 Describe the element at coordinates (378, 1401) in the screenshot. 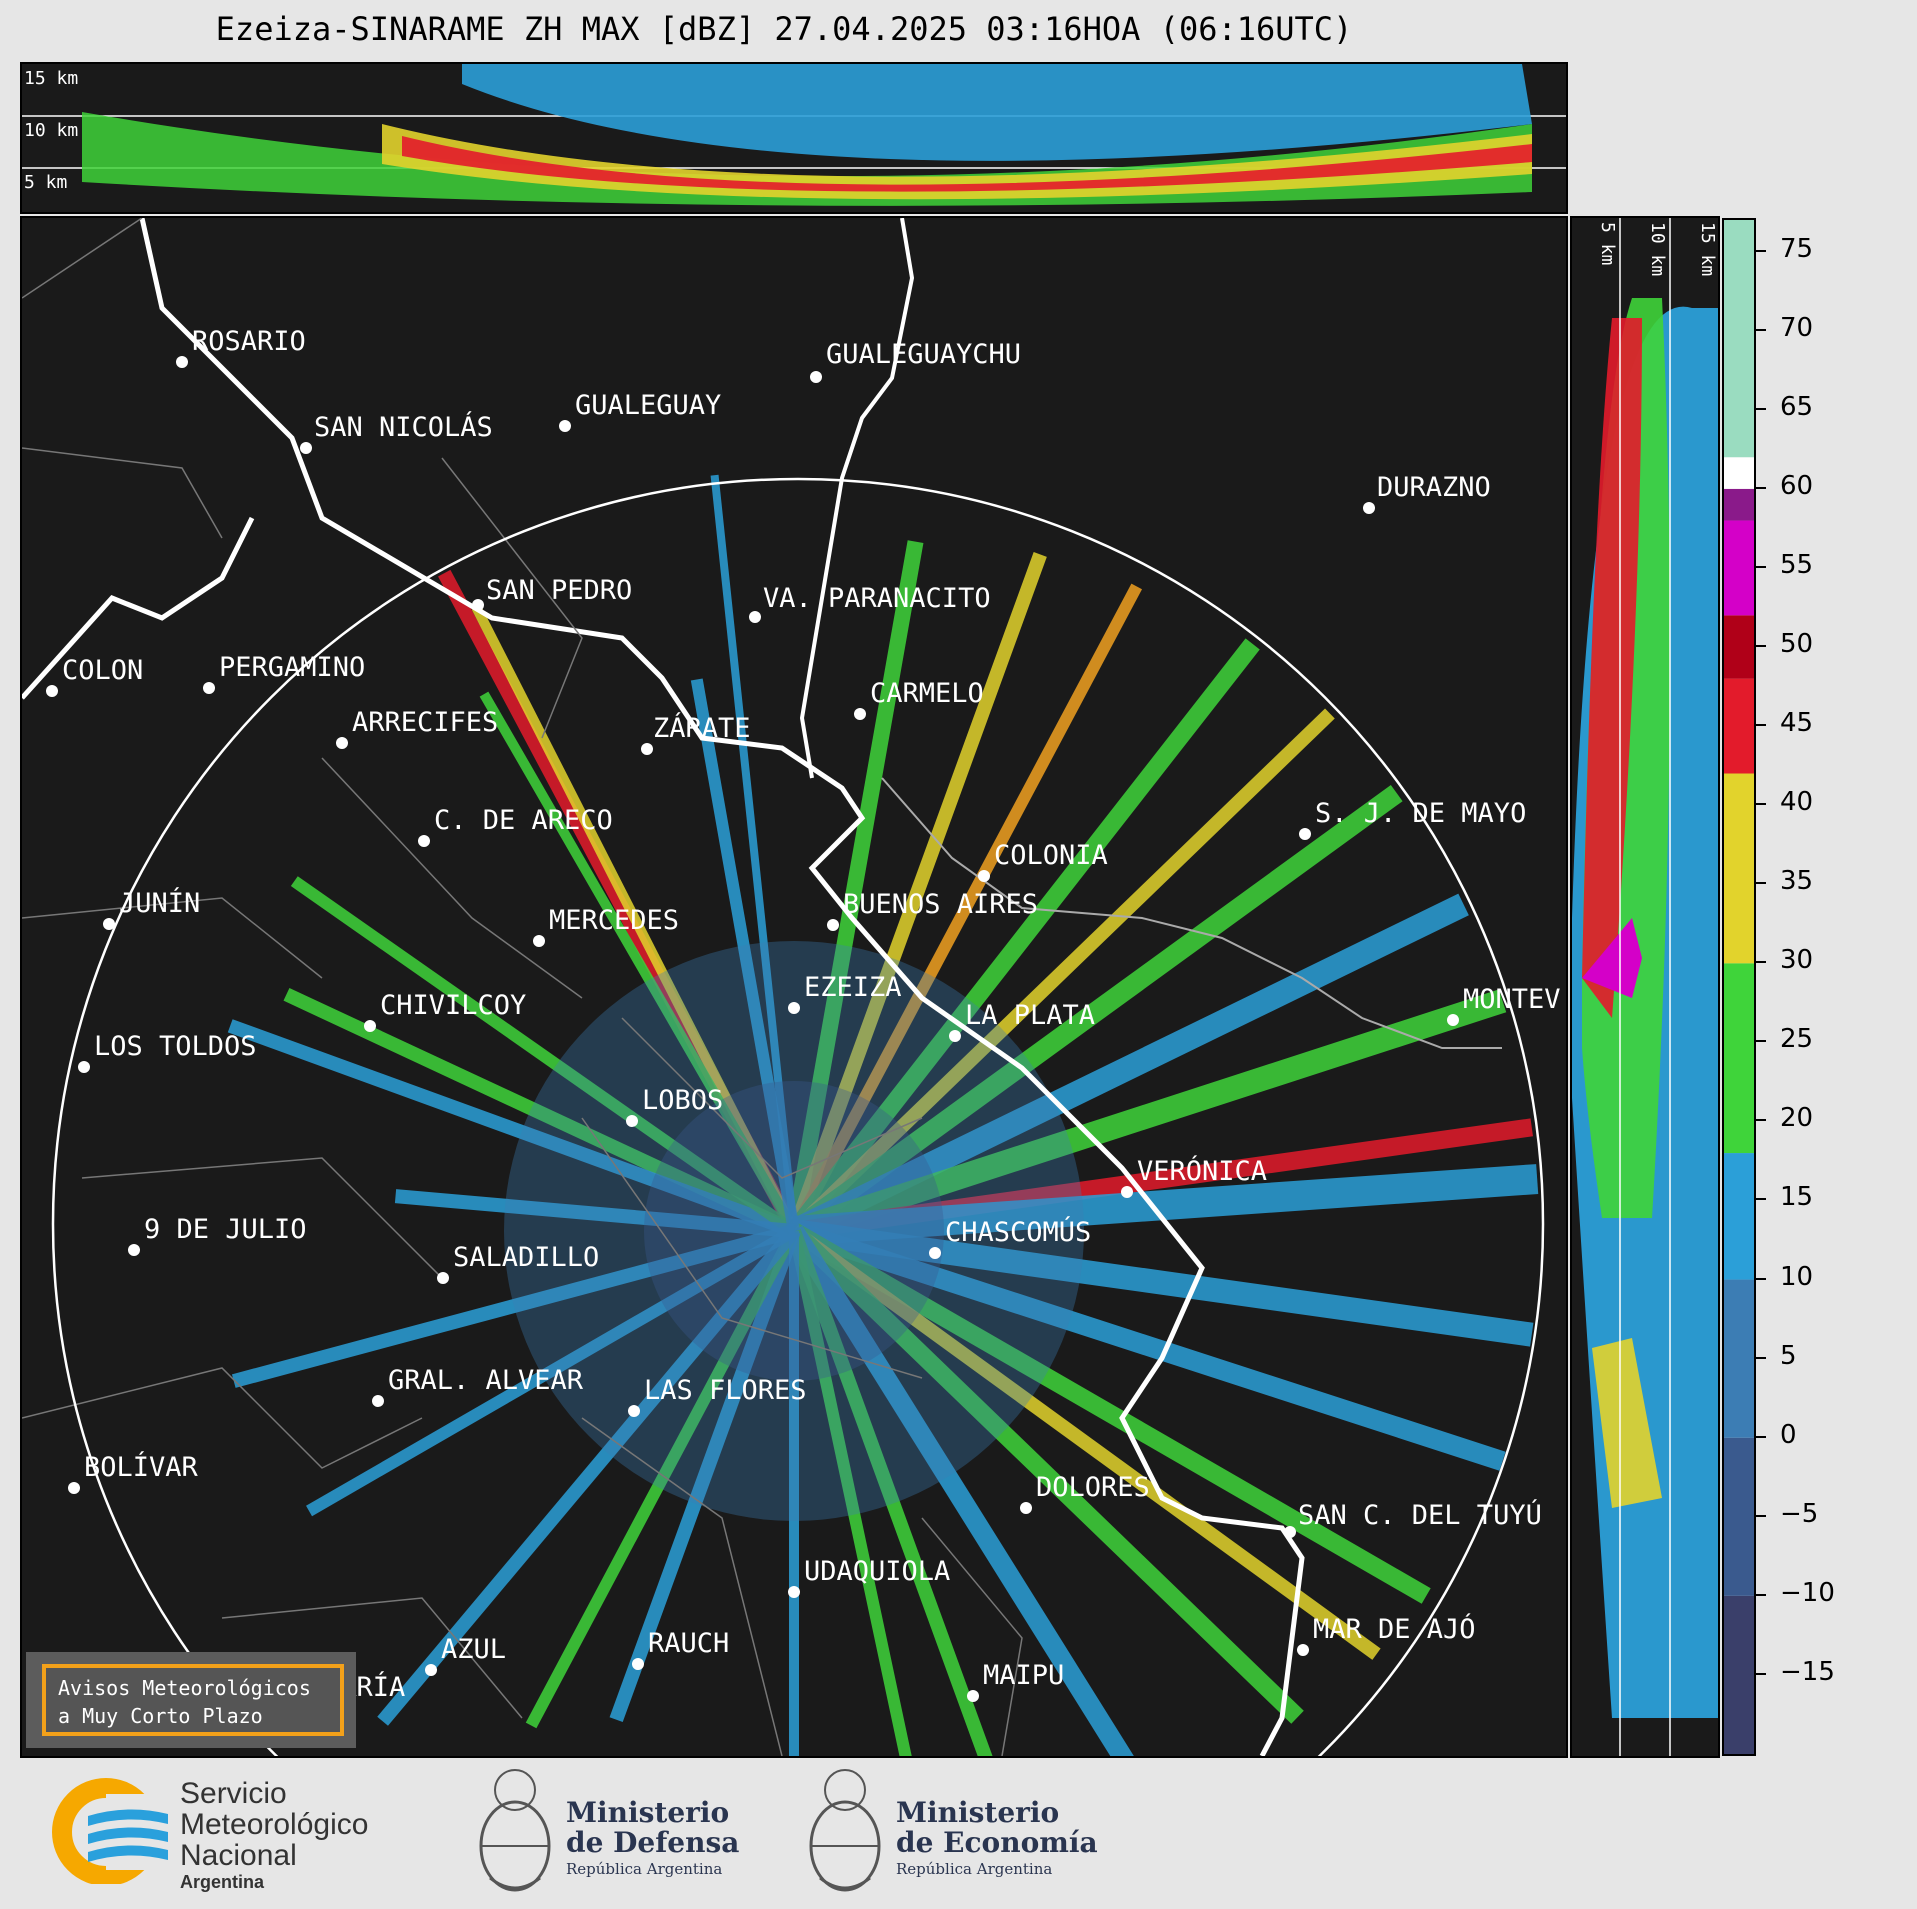

I see `city-marker-gral-alvear` at that location.